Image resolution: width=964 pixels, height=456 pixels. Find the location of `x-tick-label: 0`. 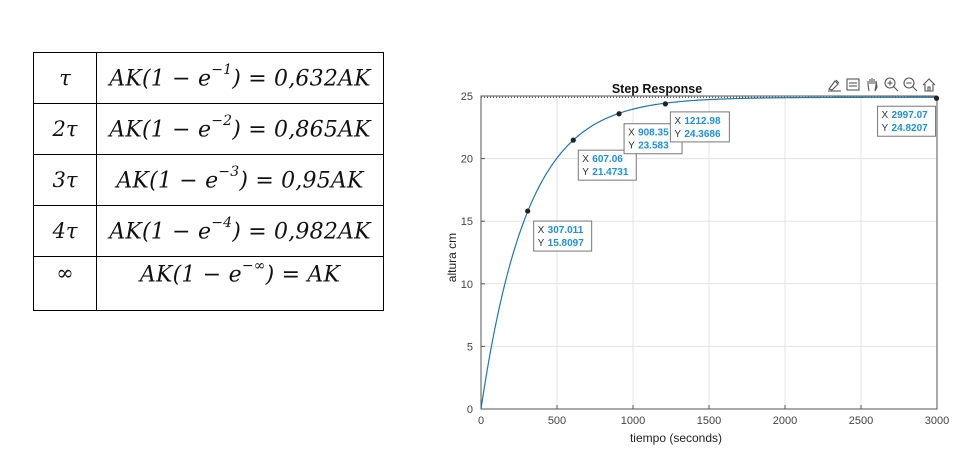

x-tick-label: 0 is located at coordinates (481, 421).